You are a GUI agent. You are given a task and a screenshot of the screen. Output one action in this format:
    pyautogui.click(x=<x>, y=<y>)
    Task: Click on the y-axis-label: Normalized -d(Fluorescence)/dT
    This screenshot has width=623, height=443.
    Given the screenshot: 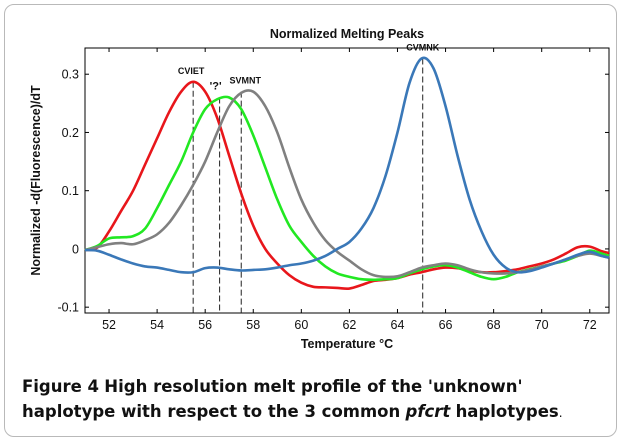 What is the action you would take?
    pyautogui.click(x=36, y=180)
    